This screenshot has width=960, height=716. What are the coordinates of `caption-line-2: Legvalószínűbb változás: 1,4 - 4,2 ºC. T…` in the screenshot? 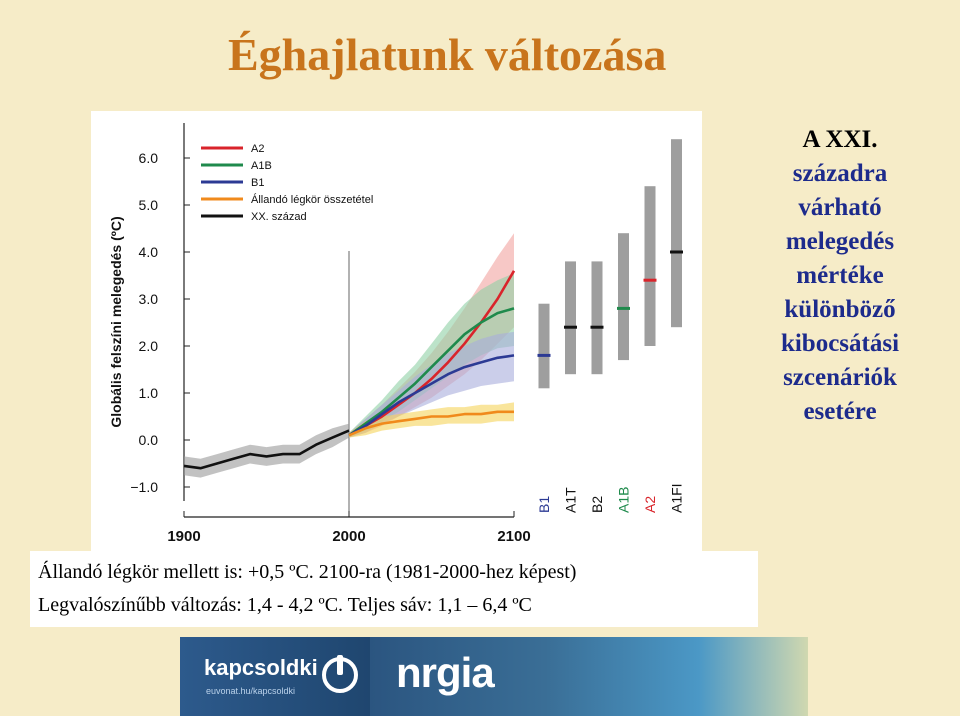 It's located at (285, 605).